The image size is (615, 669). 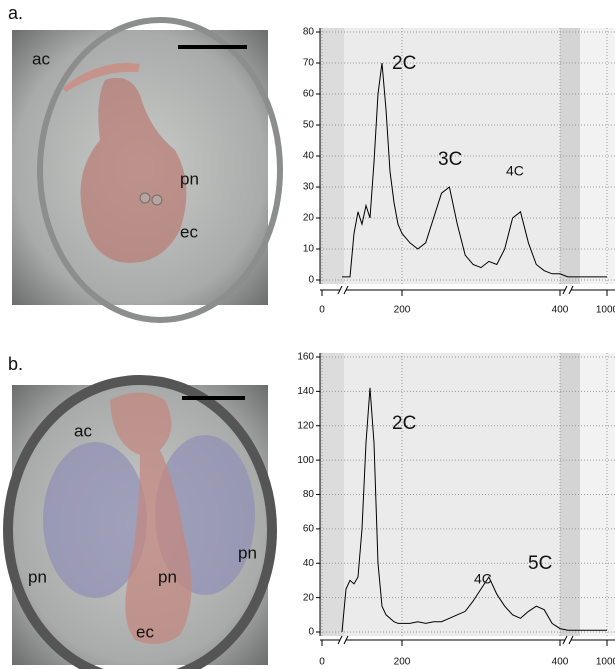 I want to click on annotation: 3C, so click(x=450, y=159).